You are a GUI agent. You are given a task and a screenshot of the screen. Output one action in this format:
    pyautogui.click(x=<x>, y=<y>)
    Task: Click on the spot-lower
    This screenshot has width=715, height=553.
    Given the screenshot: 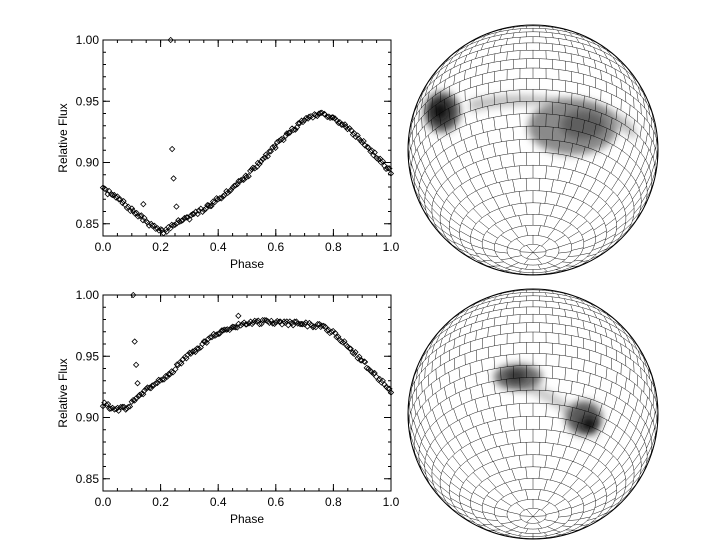 What is the action you would take?
    pyautogui.click(x=584, y=418)
    